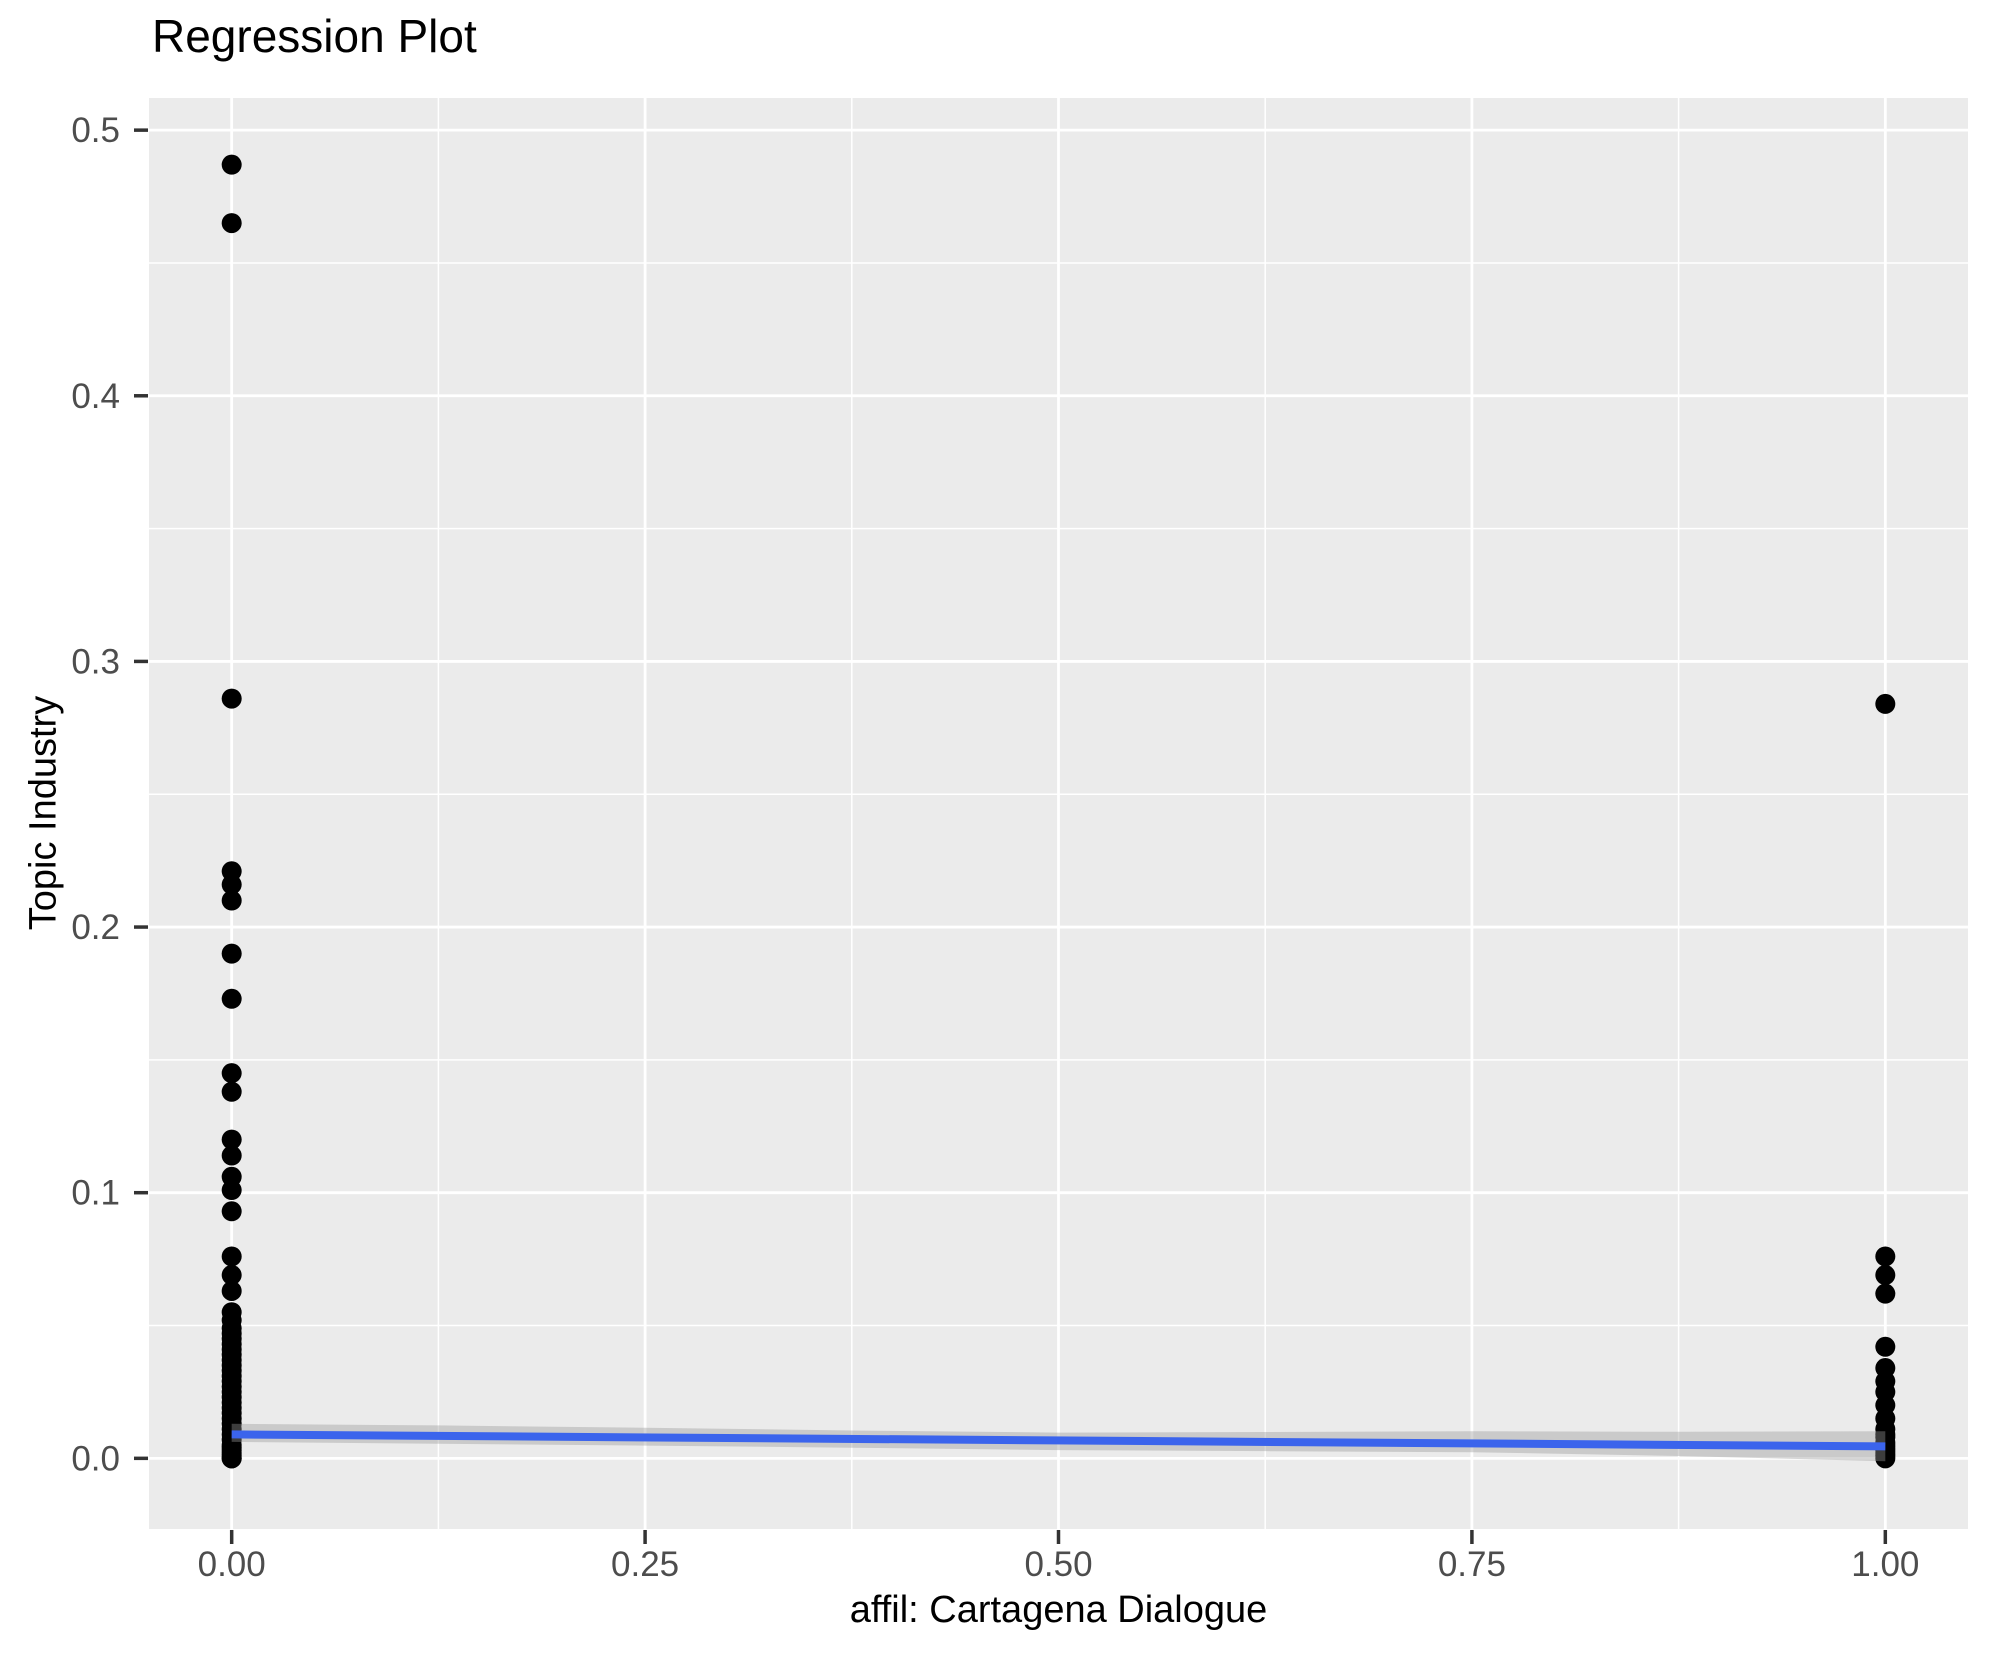 The width and height of the screenshot is (1990, 1665). I want to click on x-tick-label: 0.50, so click(1058, 1564).